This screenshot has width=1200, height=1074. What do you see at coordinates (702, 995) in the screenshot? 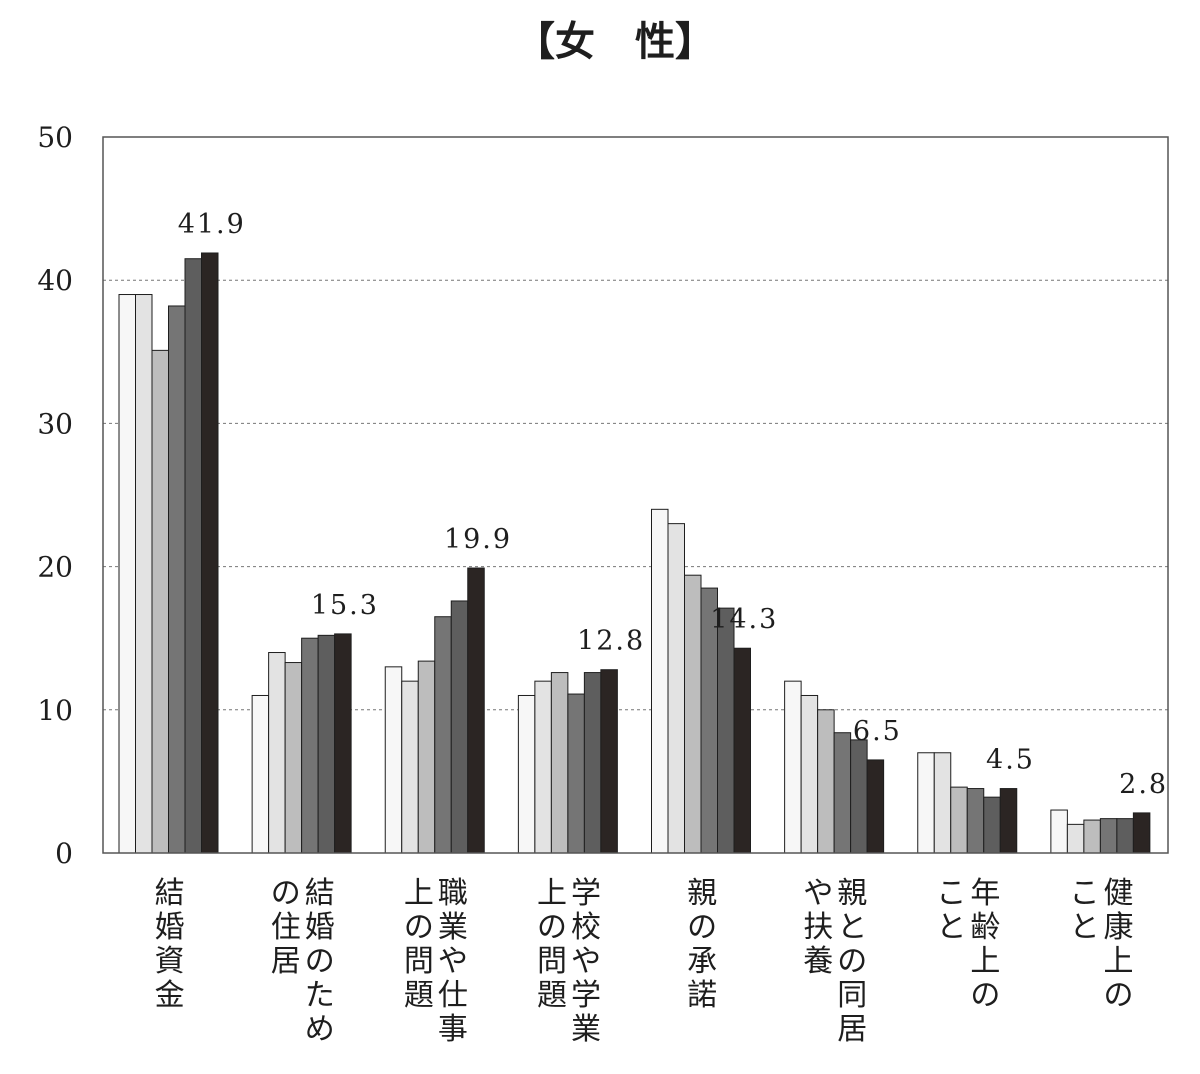
I see `category-label-char: 諾` at bounding box center [702, 995].